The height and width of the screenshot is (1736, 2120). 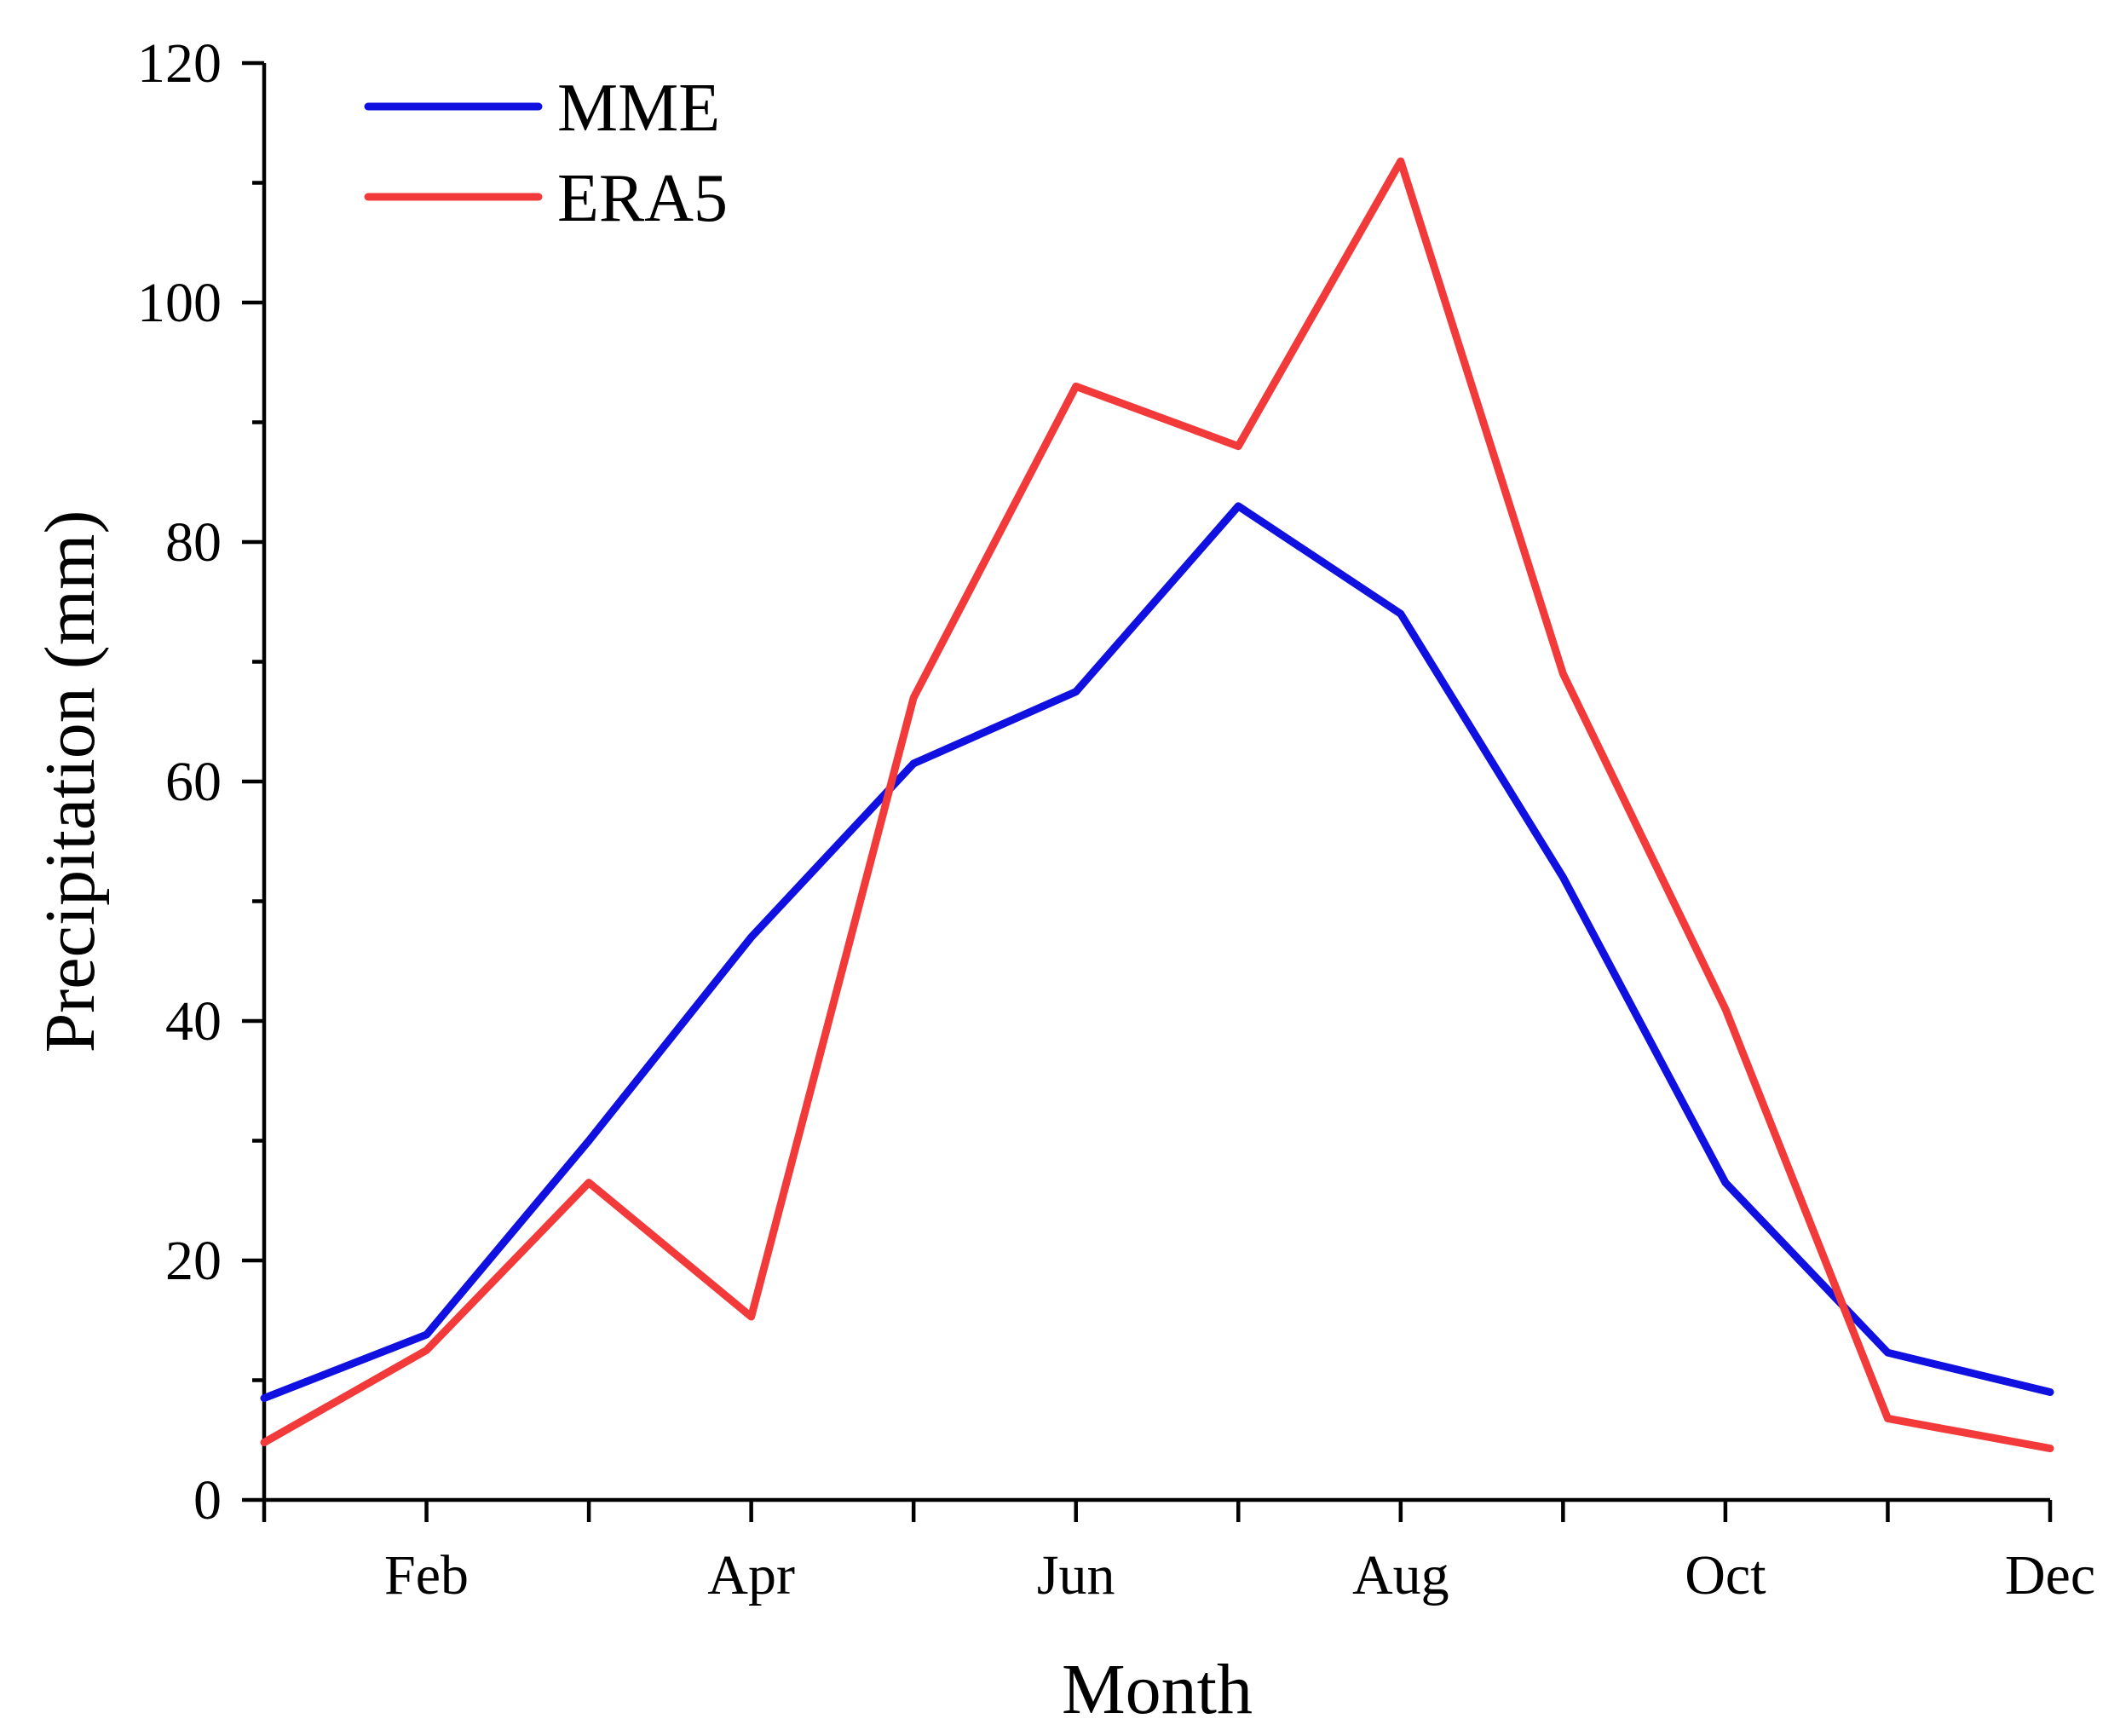 What do you see at coordinates (642, 198) in the screenshot?
I see `legend-label-era5: ERA5` at bounding box center [642, 198].